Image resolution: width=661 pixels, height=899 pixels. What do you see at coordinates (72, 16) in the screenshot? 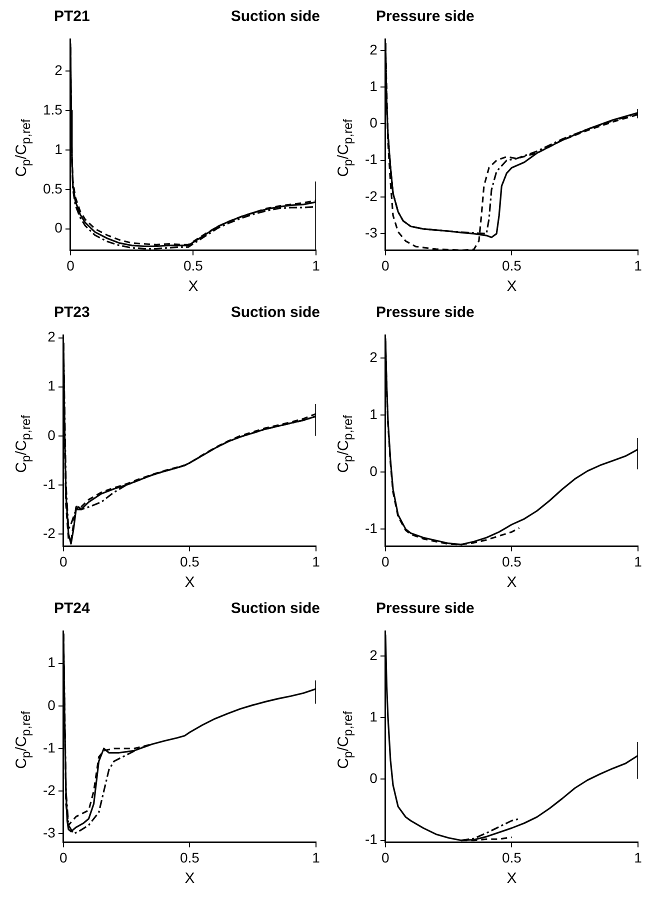
I see `chart-title: PT21` at bounding box center [72, 16].